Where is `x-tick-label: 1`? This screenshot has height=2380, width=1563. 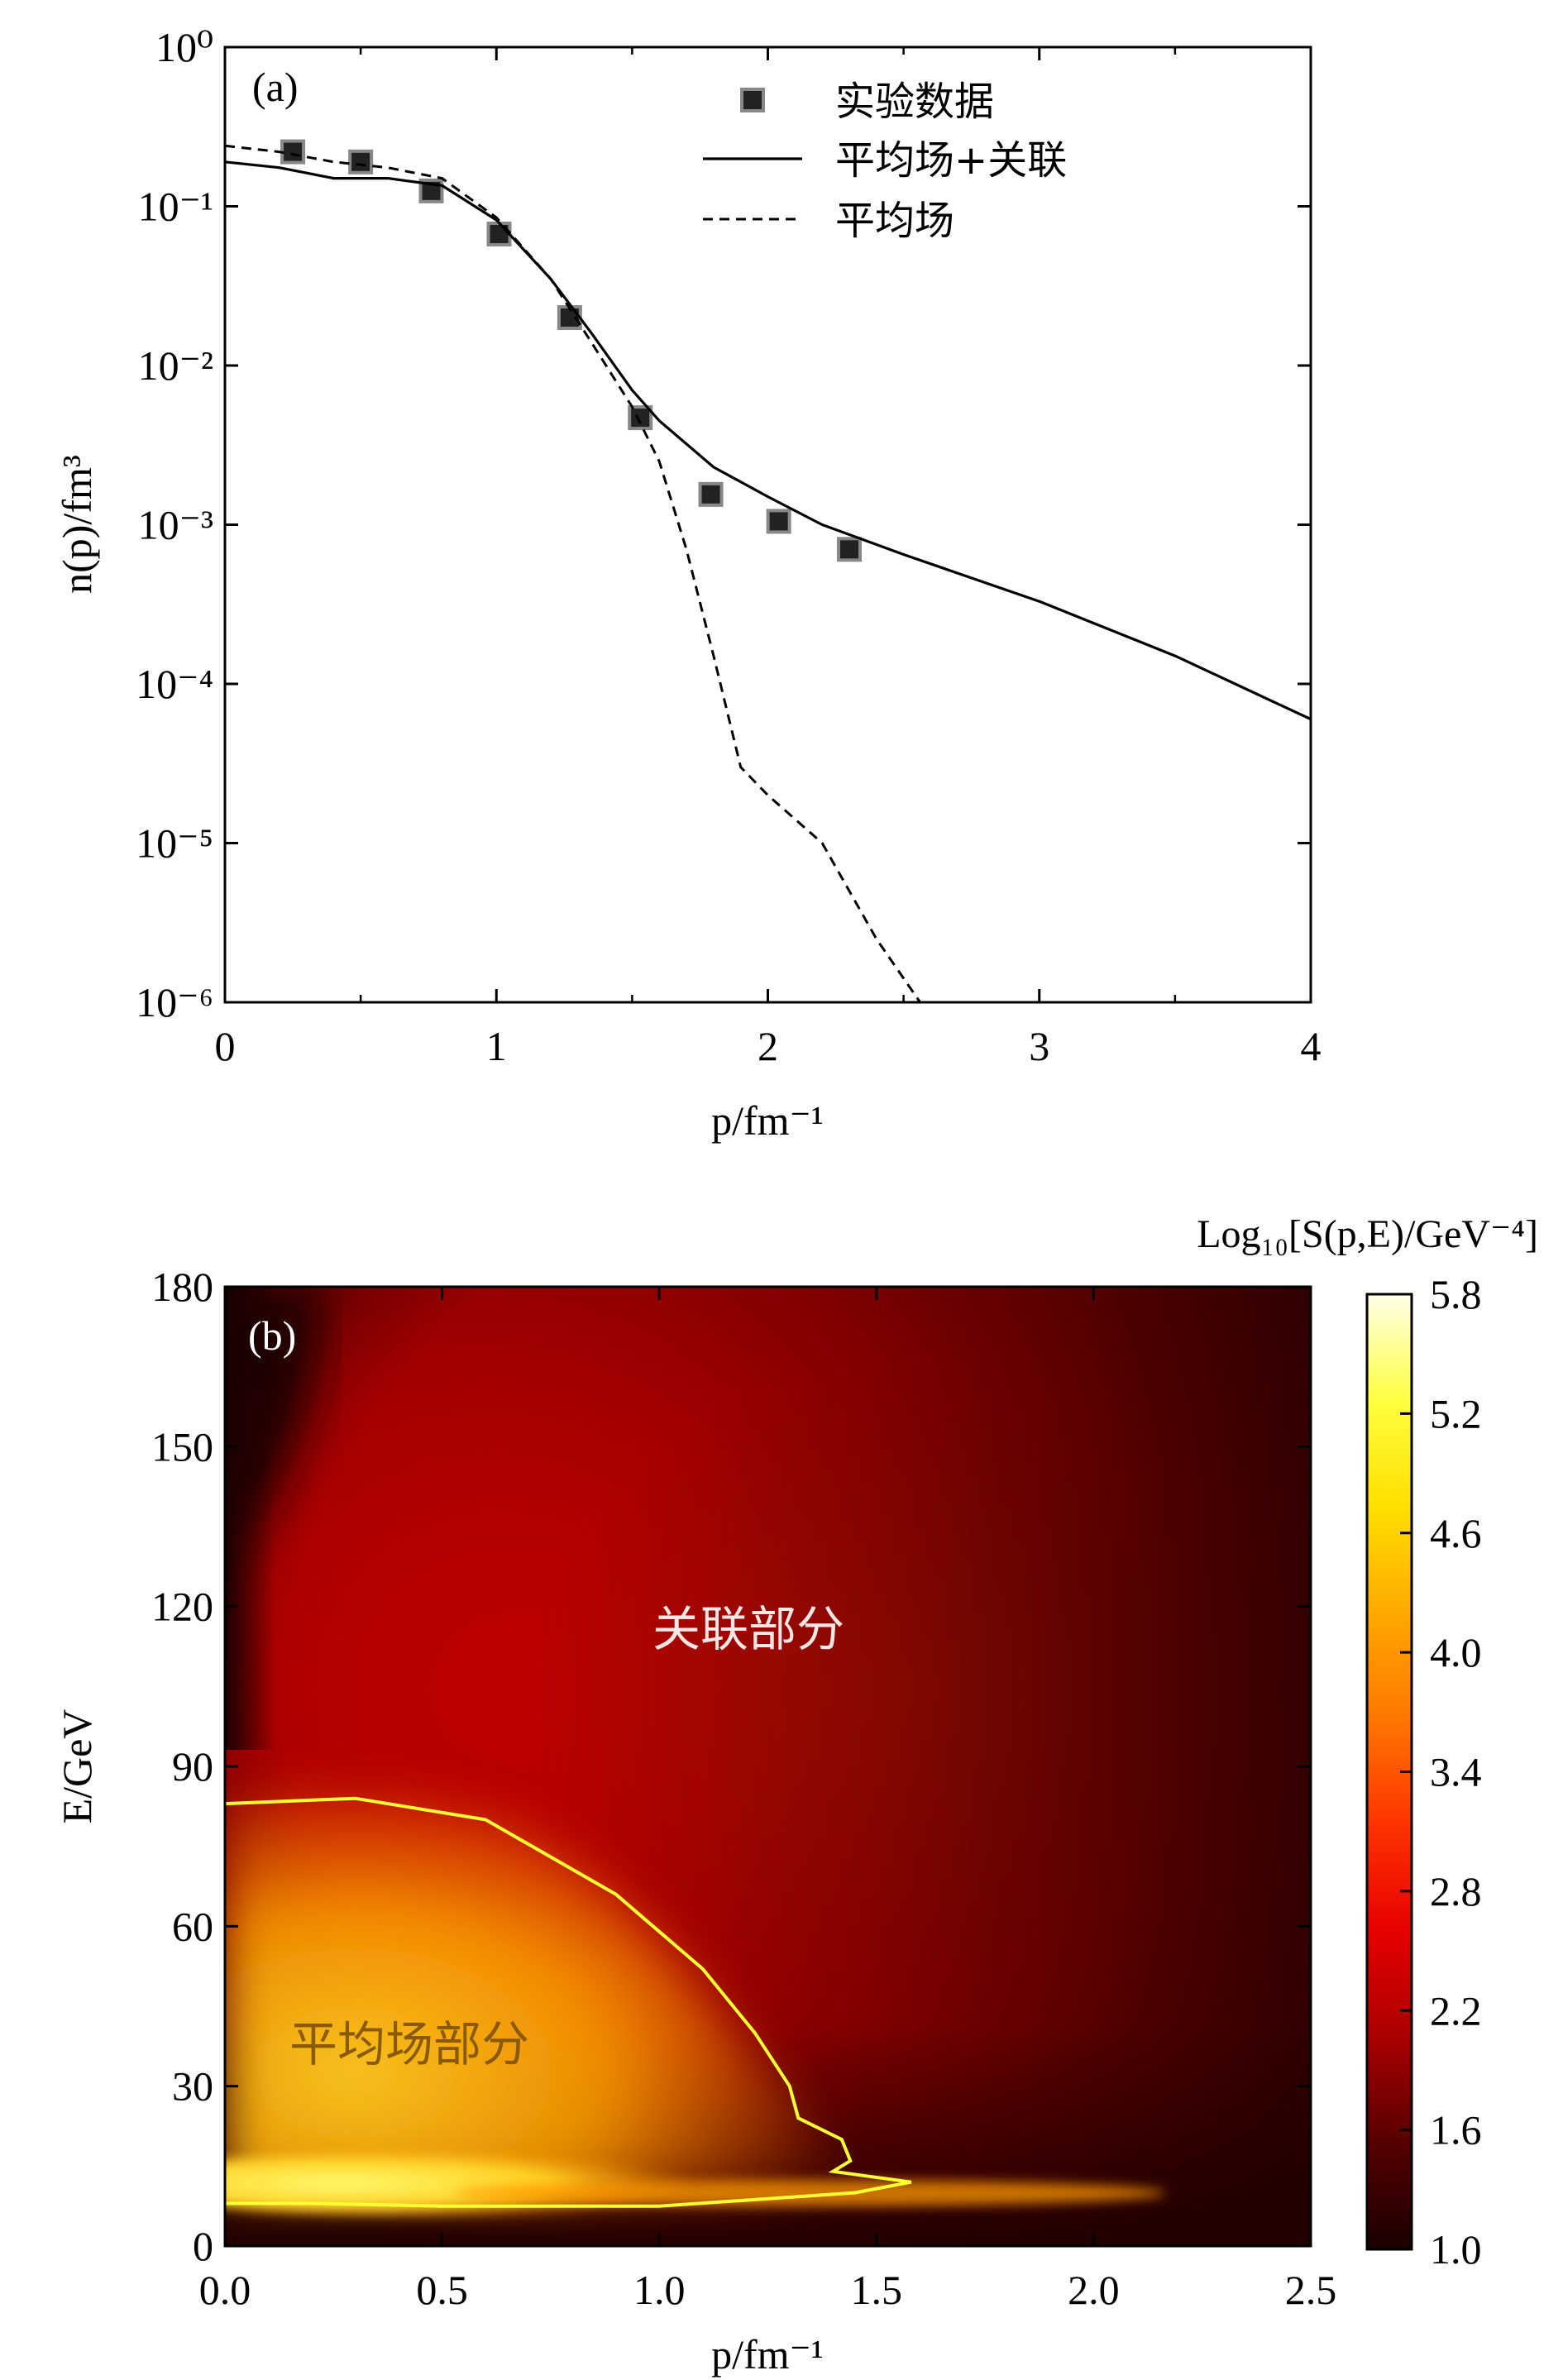
x-tick-label: 1 is located at coordinates (496, 1046).